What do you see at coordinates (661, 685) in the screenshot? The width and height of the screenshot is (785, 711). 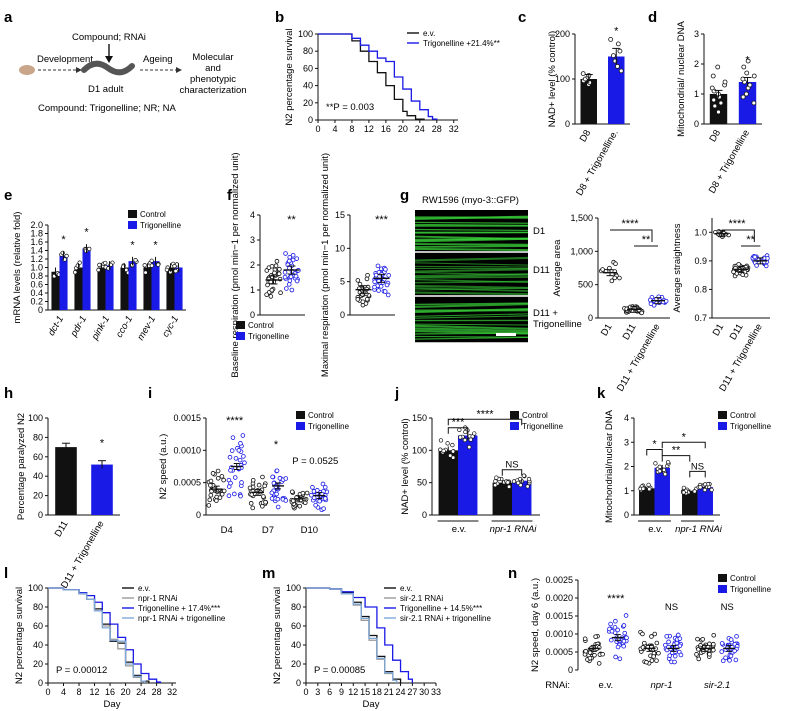 I see `x-tick-label: npr-1` at bounding box center [661, 685].